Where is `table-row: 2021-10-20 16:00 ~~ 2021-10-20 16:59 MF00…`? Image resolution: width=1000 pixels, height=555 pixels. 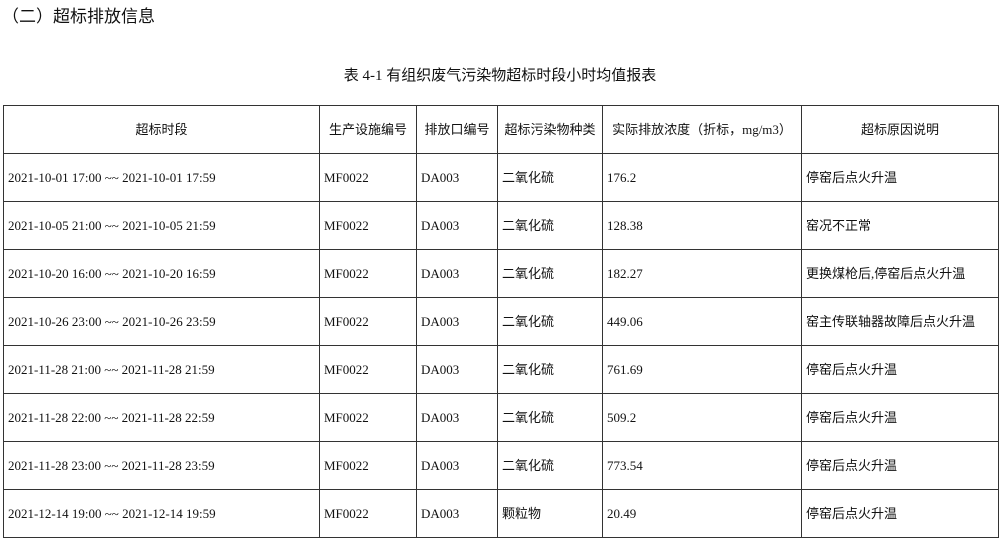 table-row: 2021-10-20 16:00 ~~ 2021-10-20 16:59 MF00… is located at coordinates (501, 273).